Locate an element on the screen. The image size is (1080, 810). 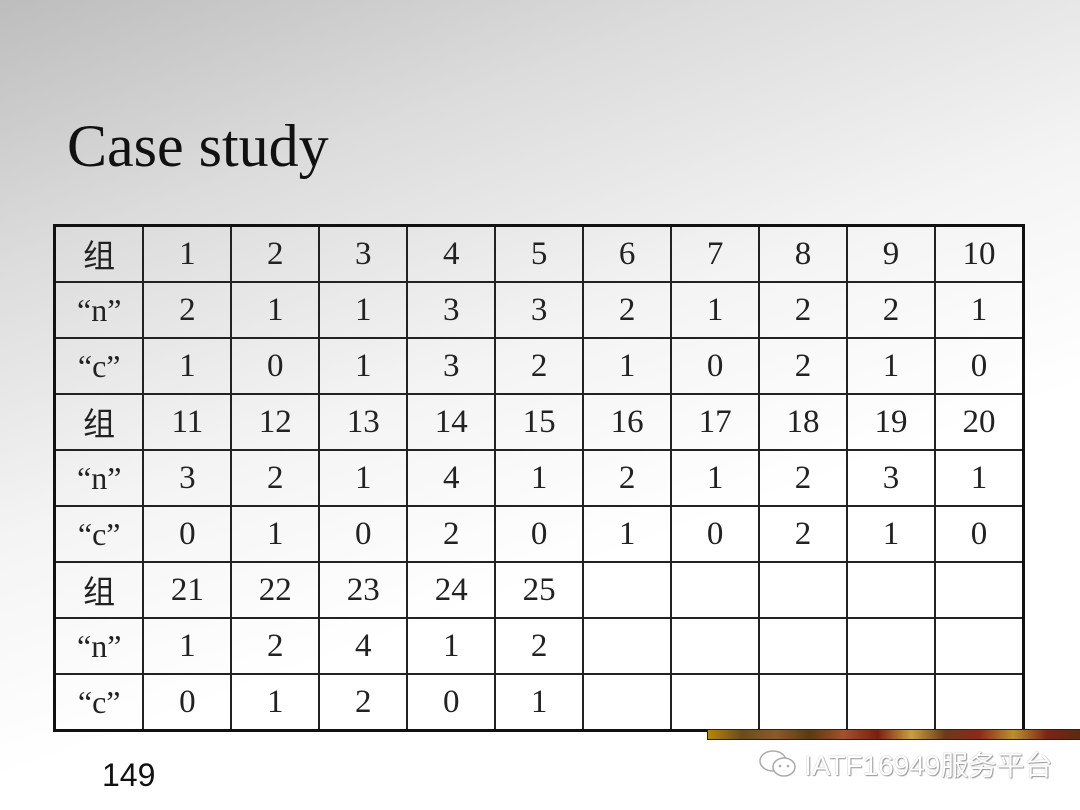
slide-title: Case study is located at coordinates (198, 146).